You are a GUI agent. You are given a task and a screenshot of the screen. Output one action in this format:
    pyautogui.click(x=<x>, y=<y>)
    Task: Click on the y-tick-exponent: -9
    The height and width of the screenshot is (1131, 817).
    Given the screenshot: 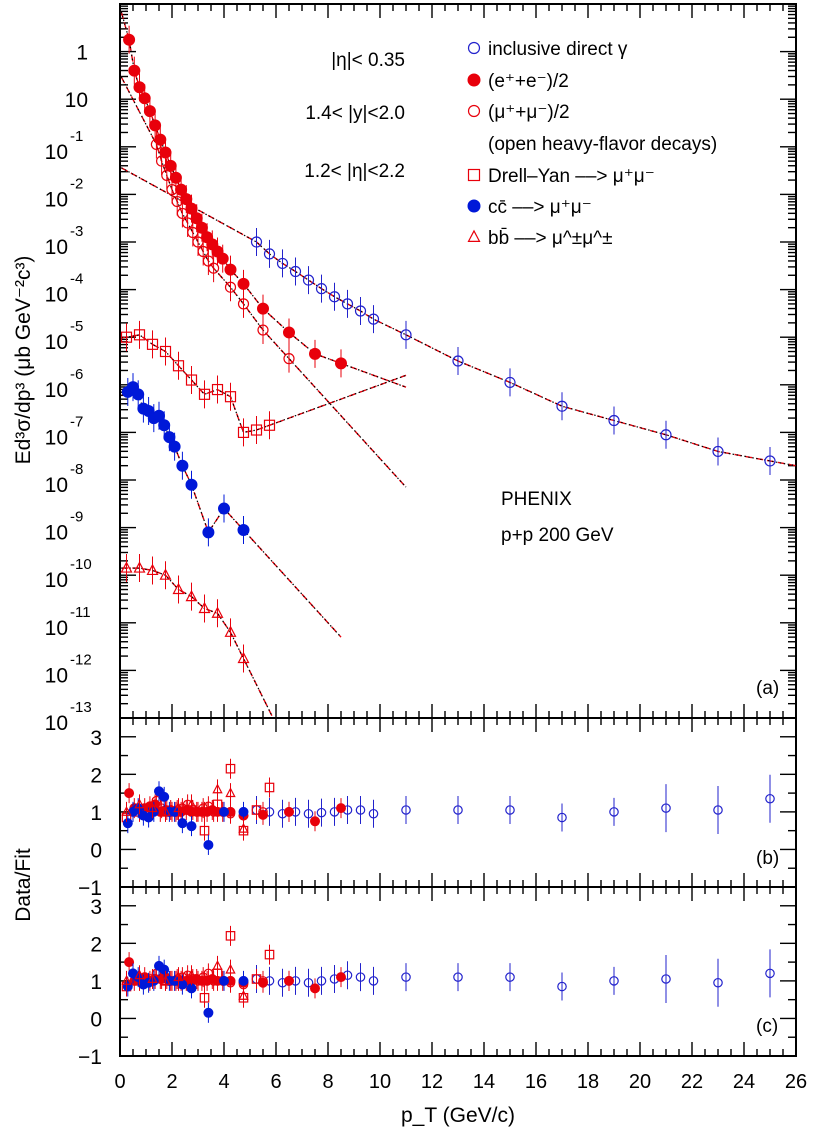 What is the action you would take?
    pyautogui.click(x=76, y=517)
    